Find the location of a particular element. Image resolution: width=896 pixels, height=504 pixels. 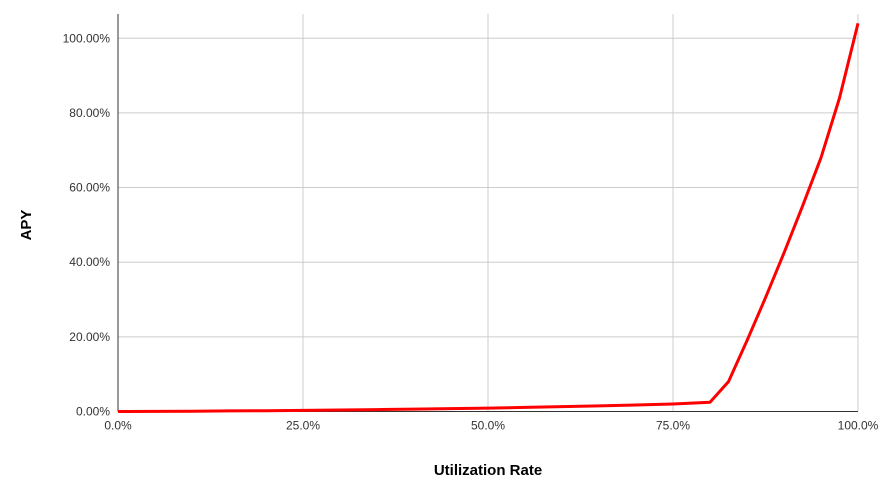

y-tick-label: 60.00% is located at coordinates (89, 188).